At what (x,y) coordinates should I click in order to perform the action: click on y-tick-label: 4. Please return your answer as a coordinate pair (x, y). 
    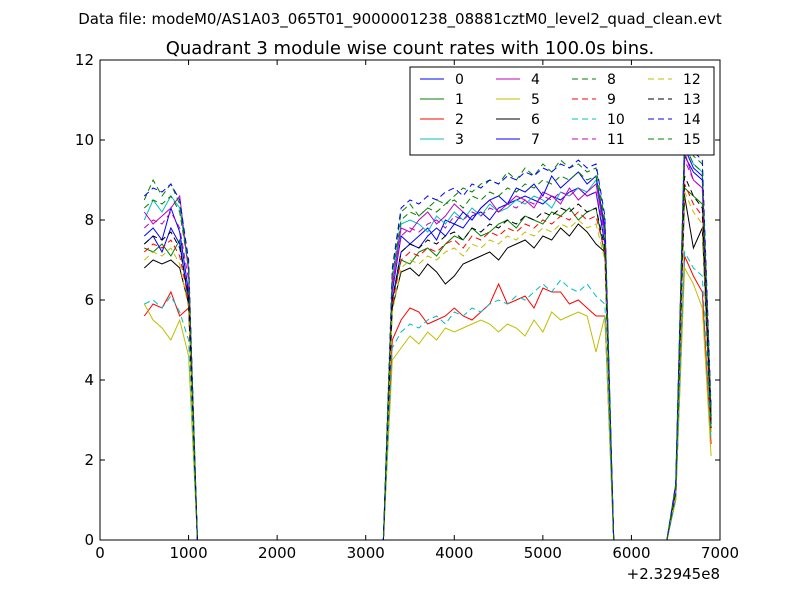
    Looking at the image, I should click on (89, 380).